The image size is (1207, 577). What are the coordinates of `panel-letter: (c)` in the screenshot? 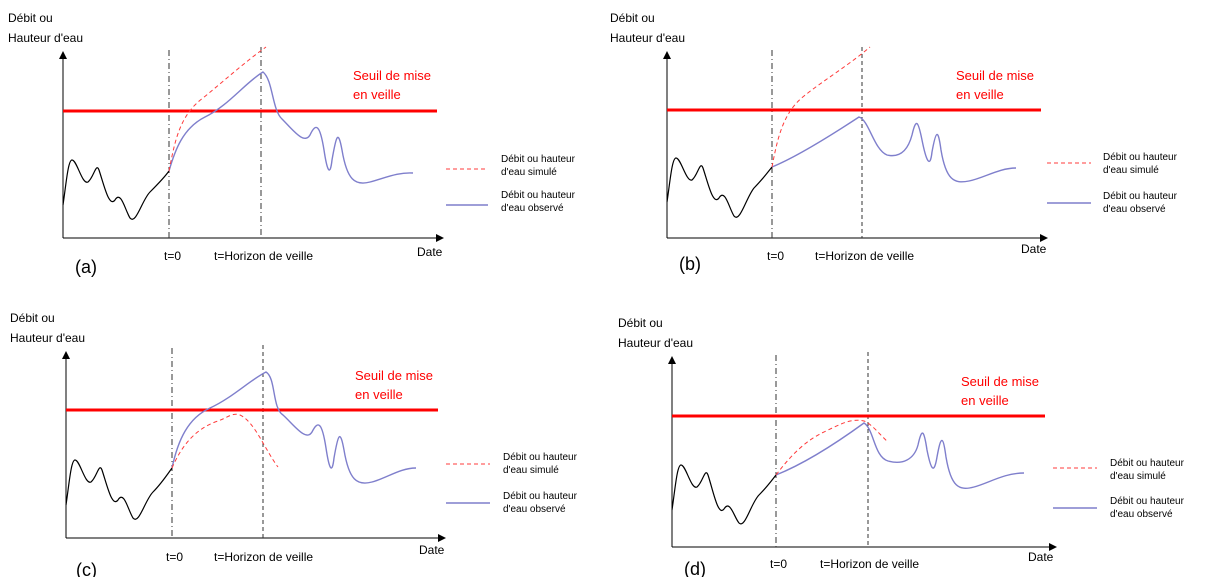 It's located at (86, 568).